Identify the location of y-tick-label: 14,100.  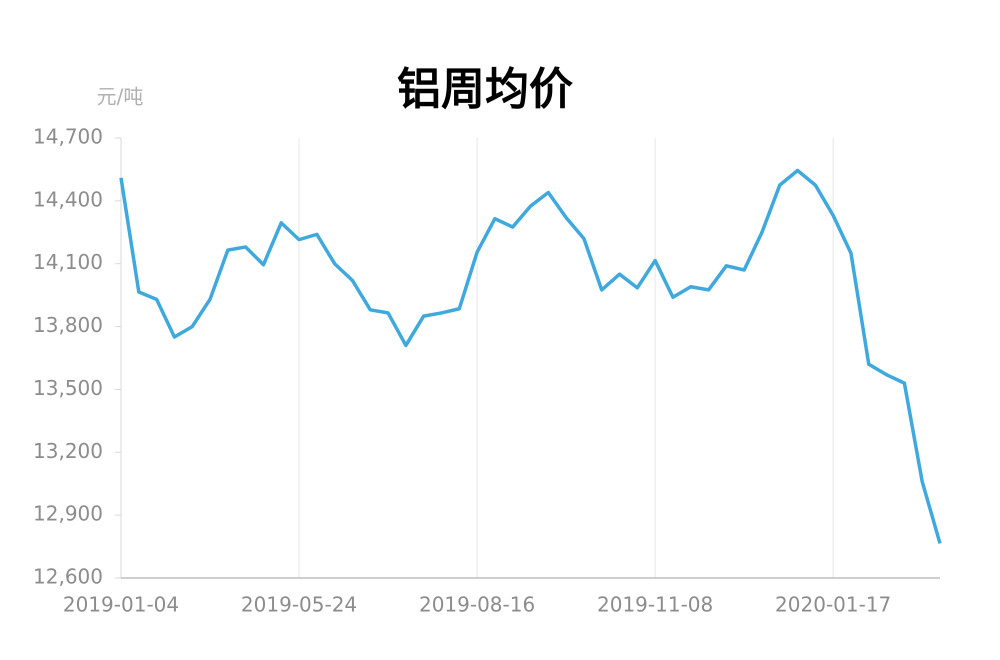
(68, 262).